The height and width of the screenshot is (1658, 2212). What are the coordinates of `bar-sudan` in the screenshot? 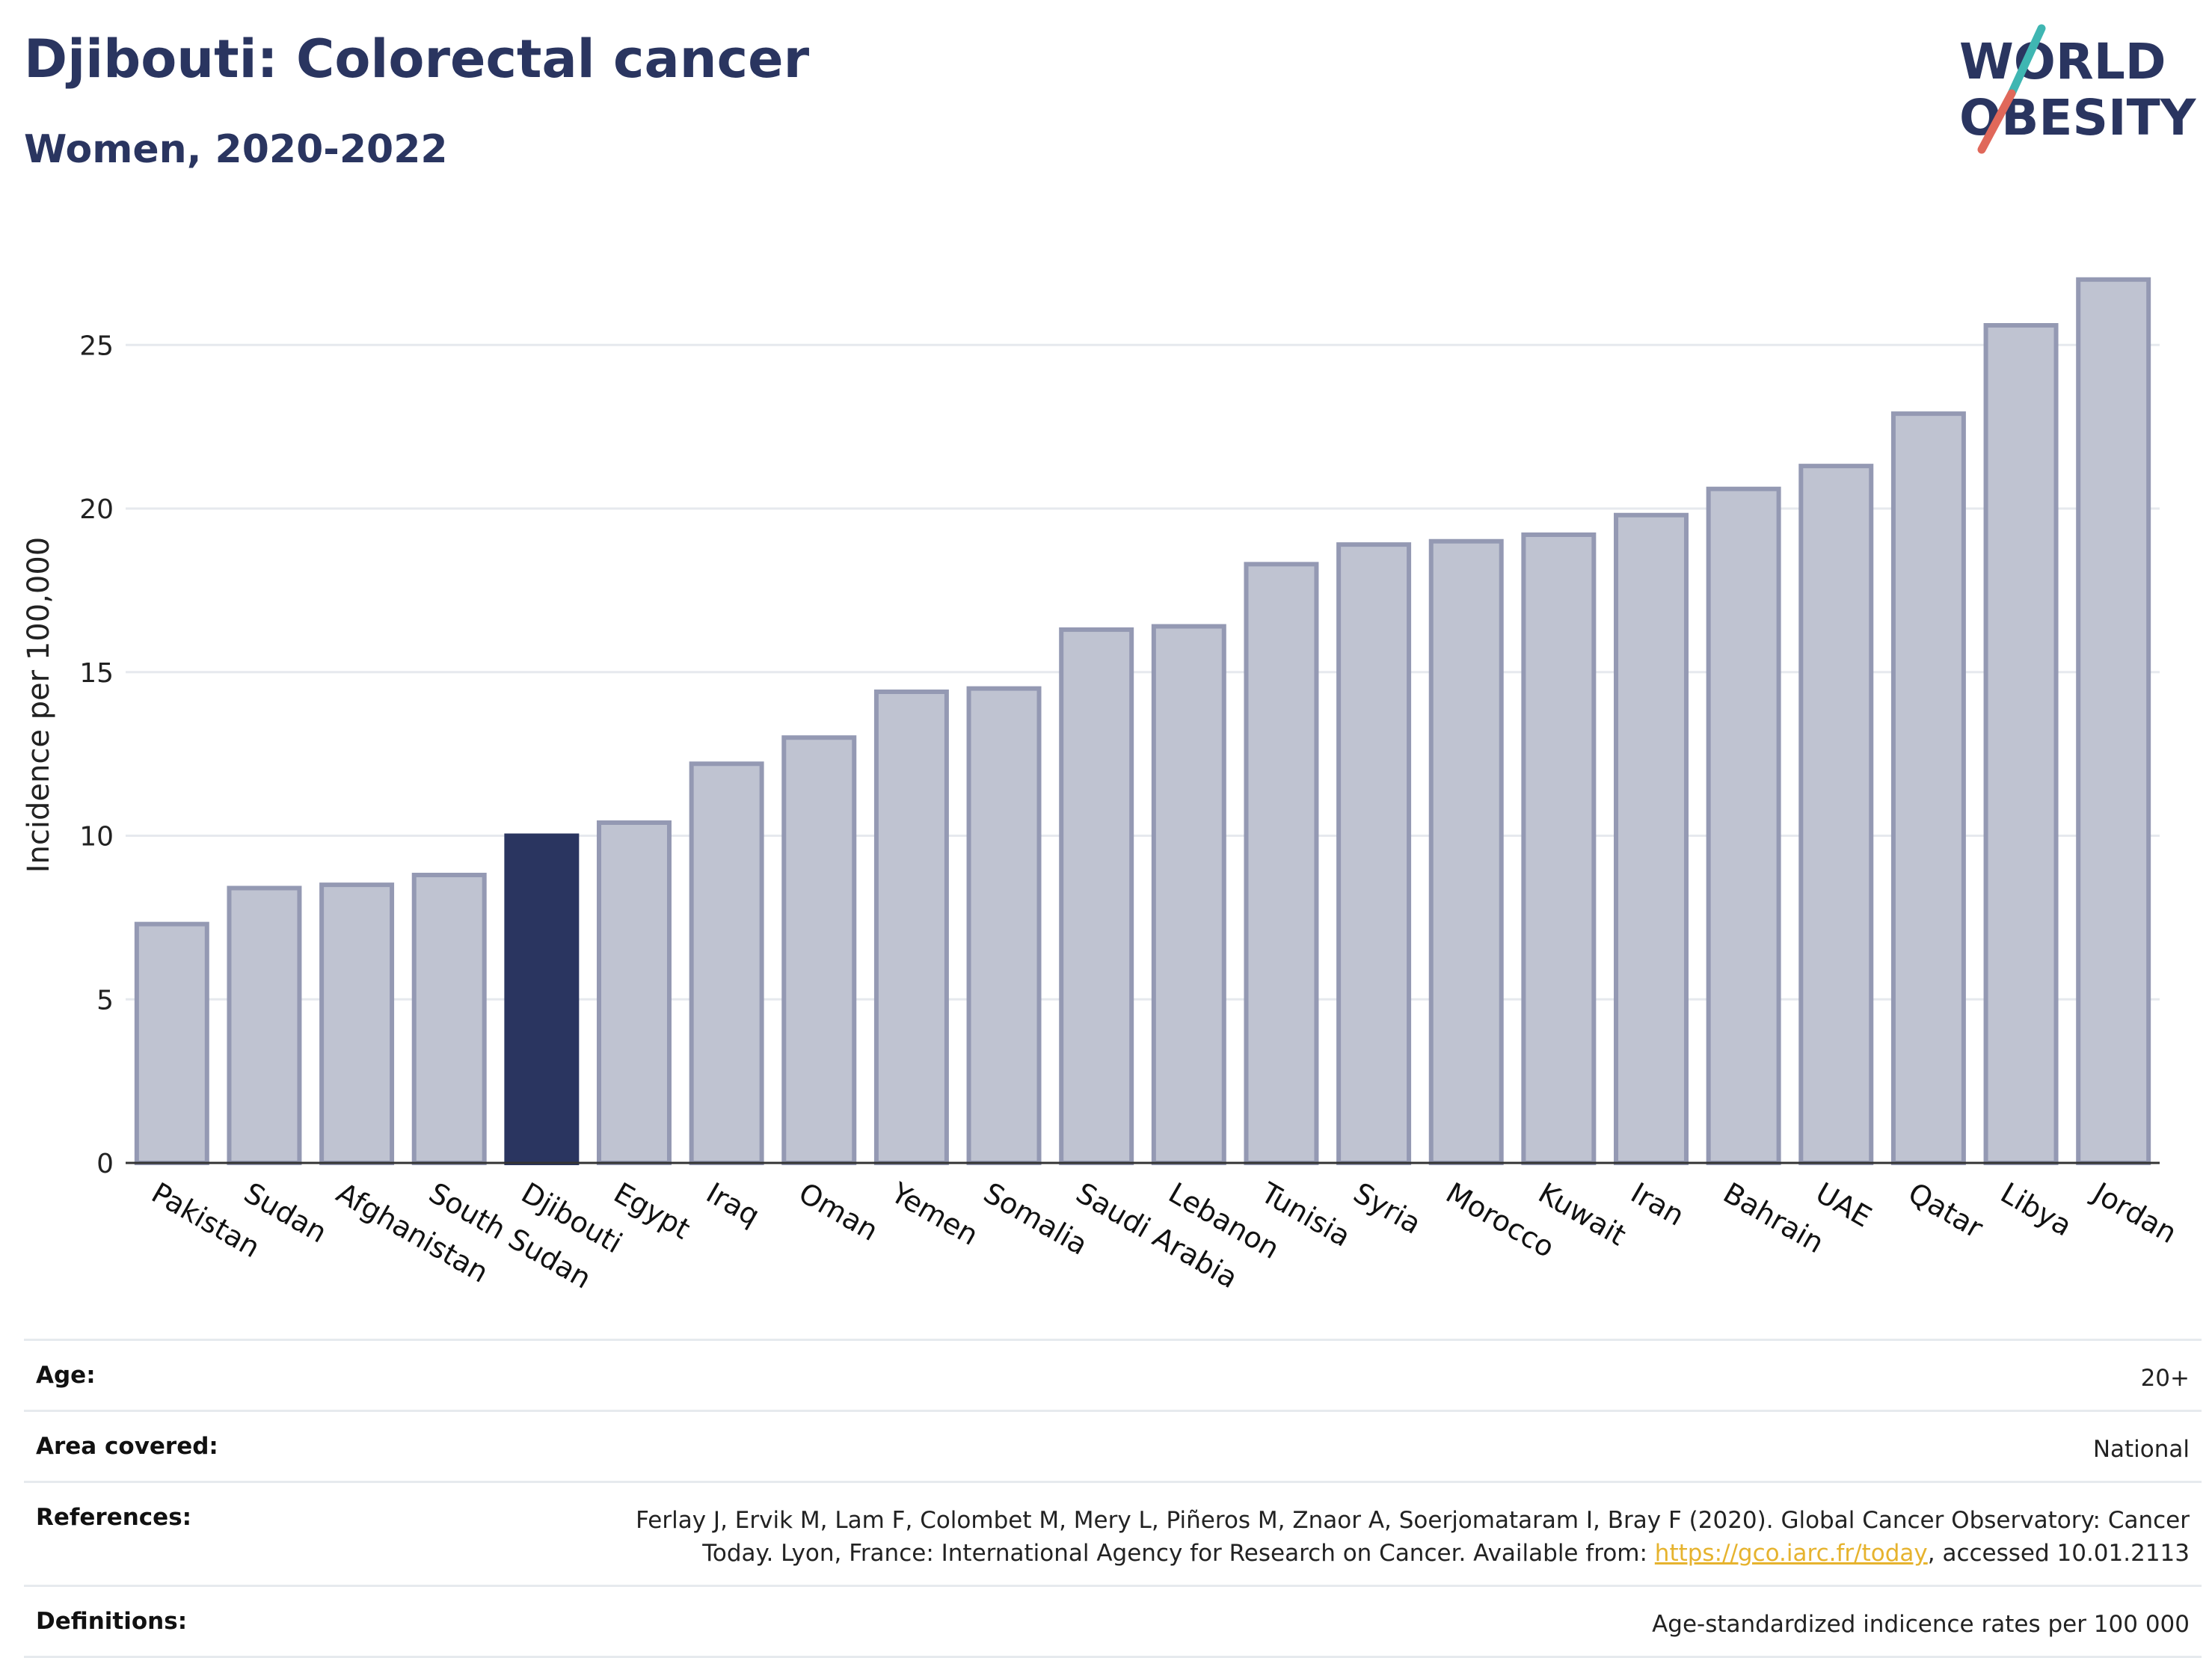 It's located at (264, 1025).